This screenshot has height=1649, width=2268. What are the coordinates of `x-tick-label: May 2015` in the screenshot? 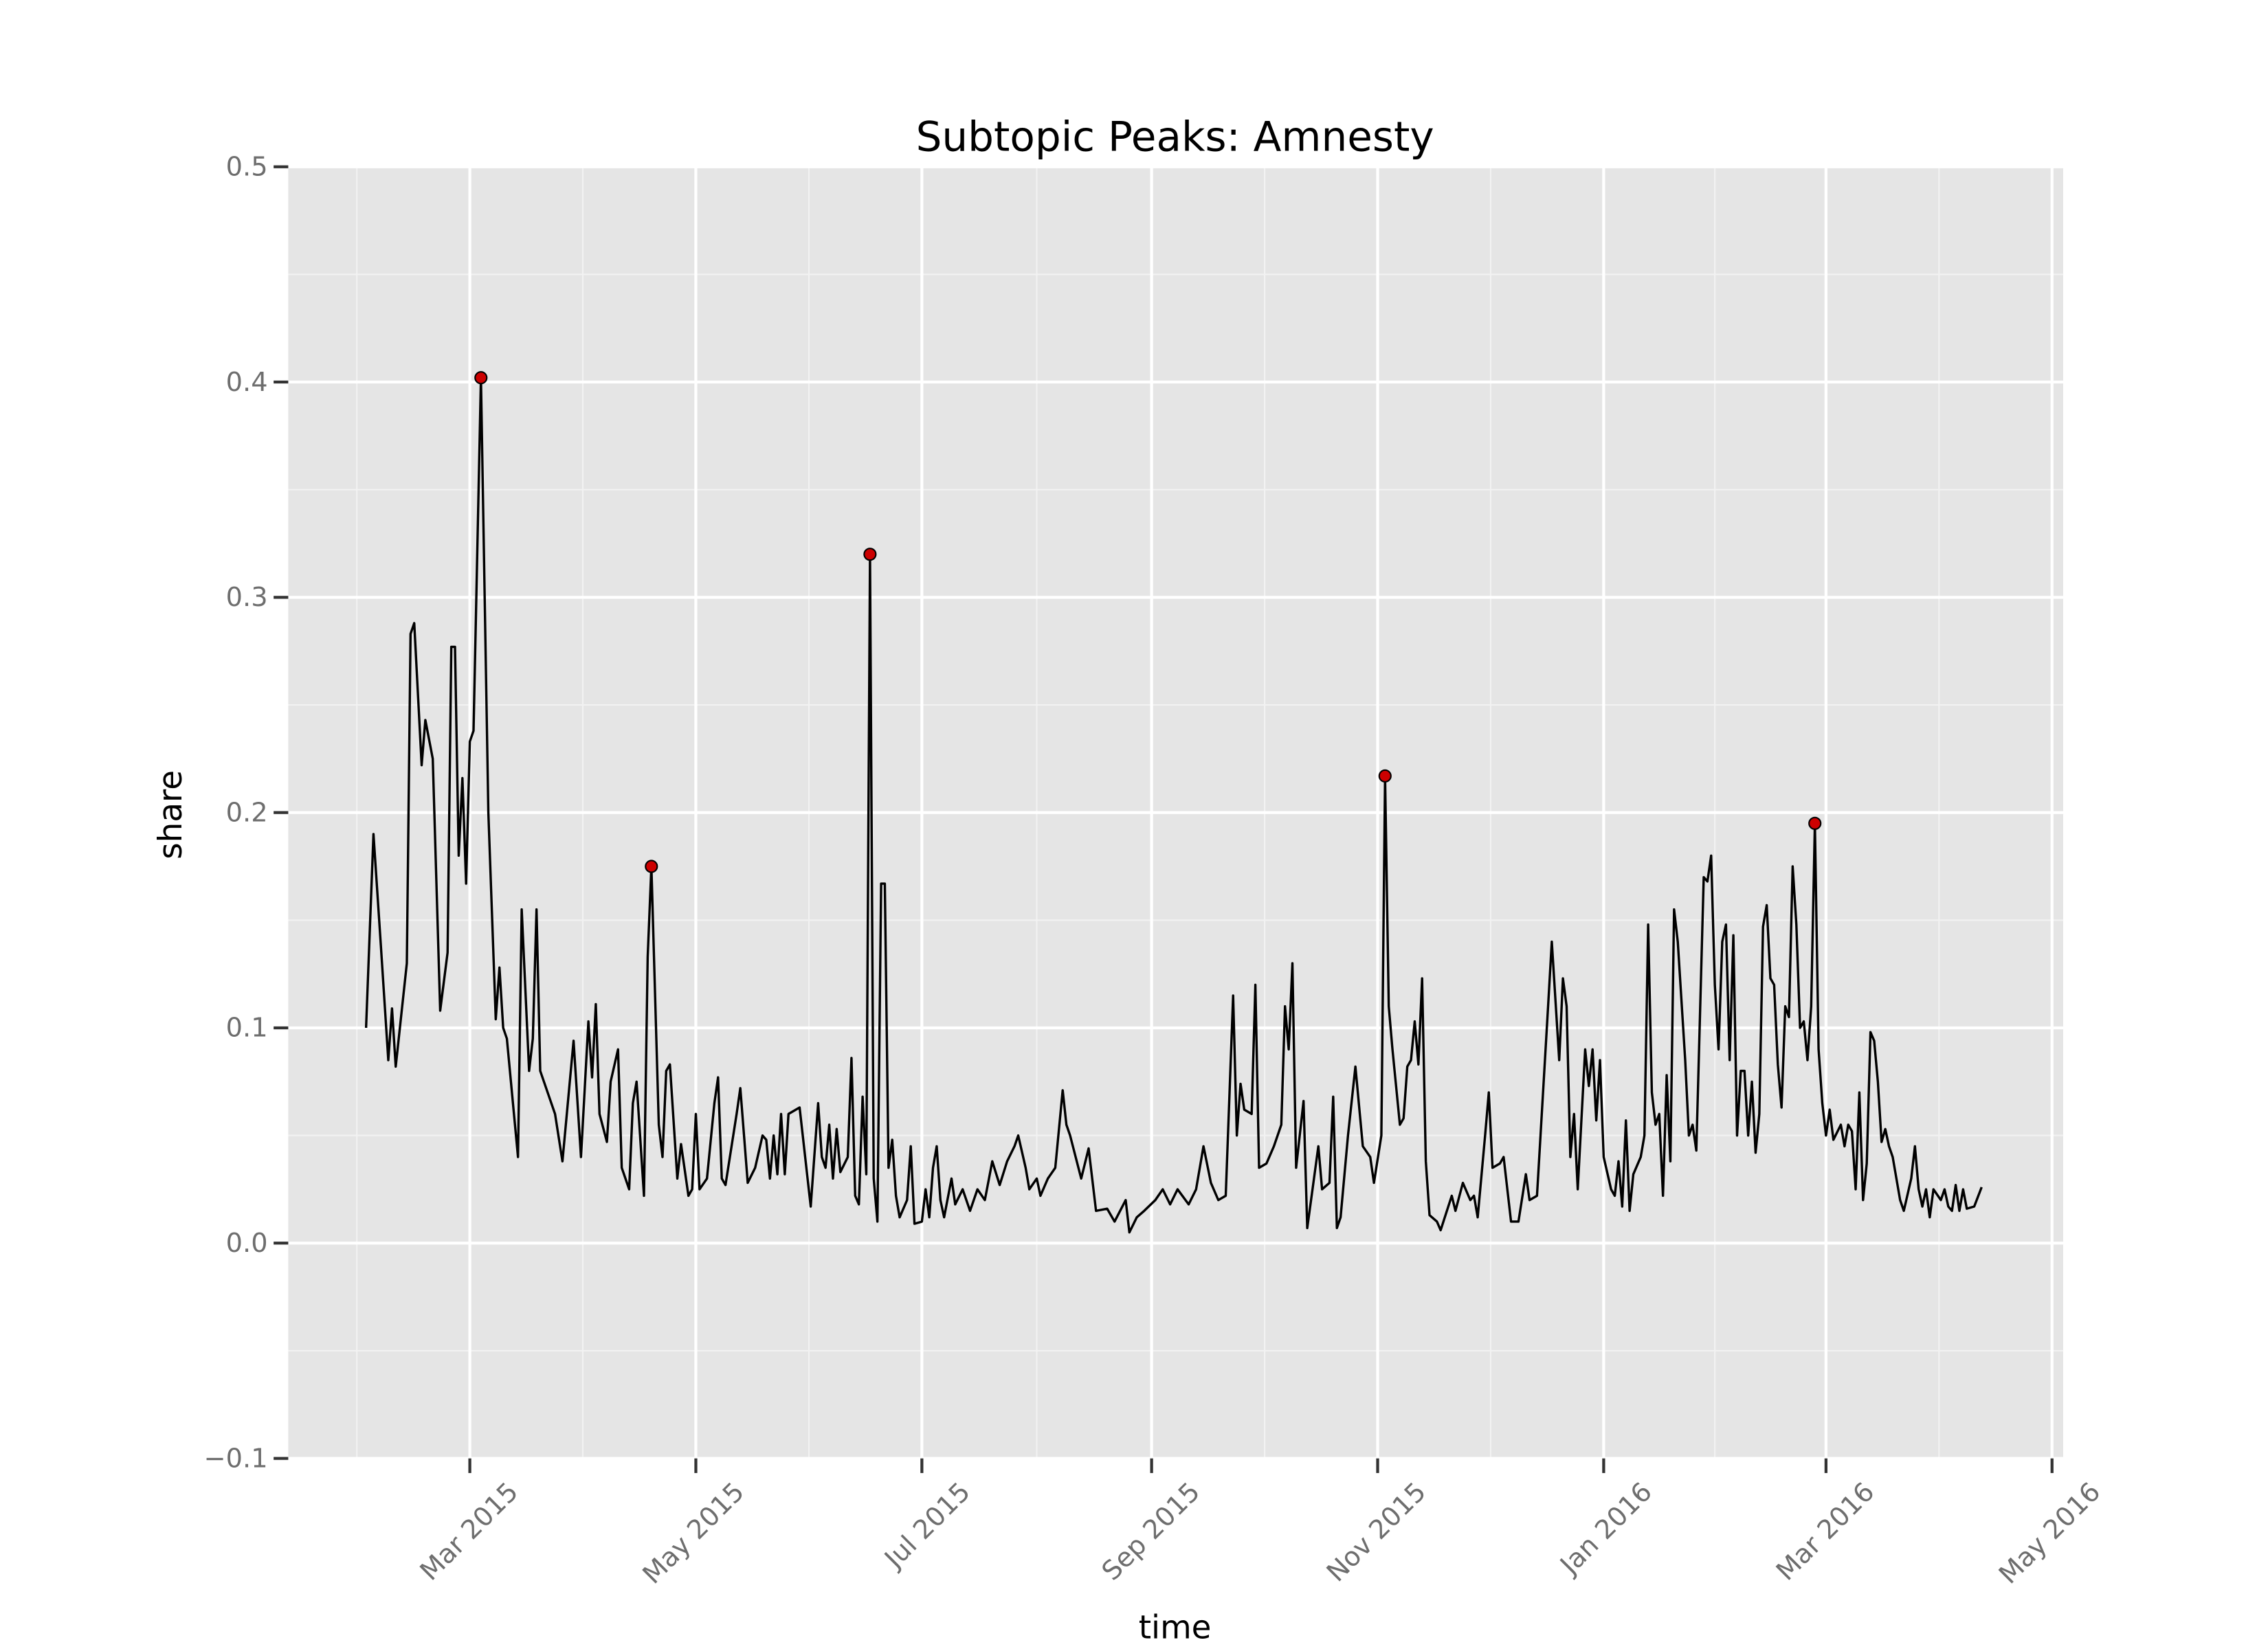 It's located at (694, 1533).